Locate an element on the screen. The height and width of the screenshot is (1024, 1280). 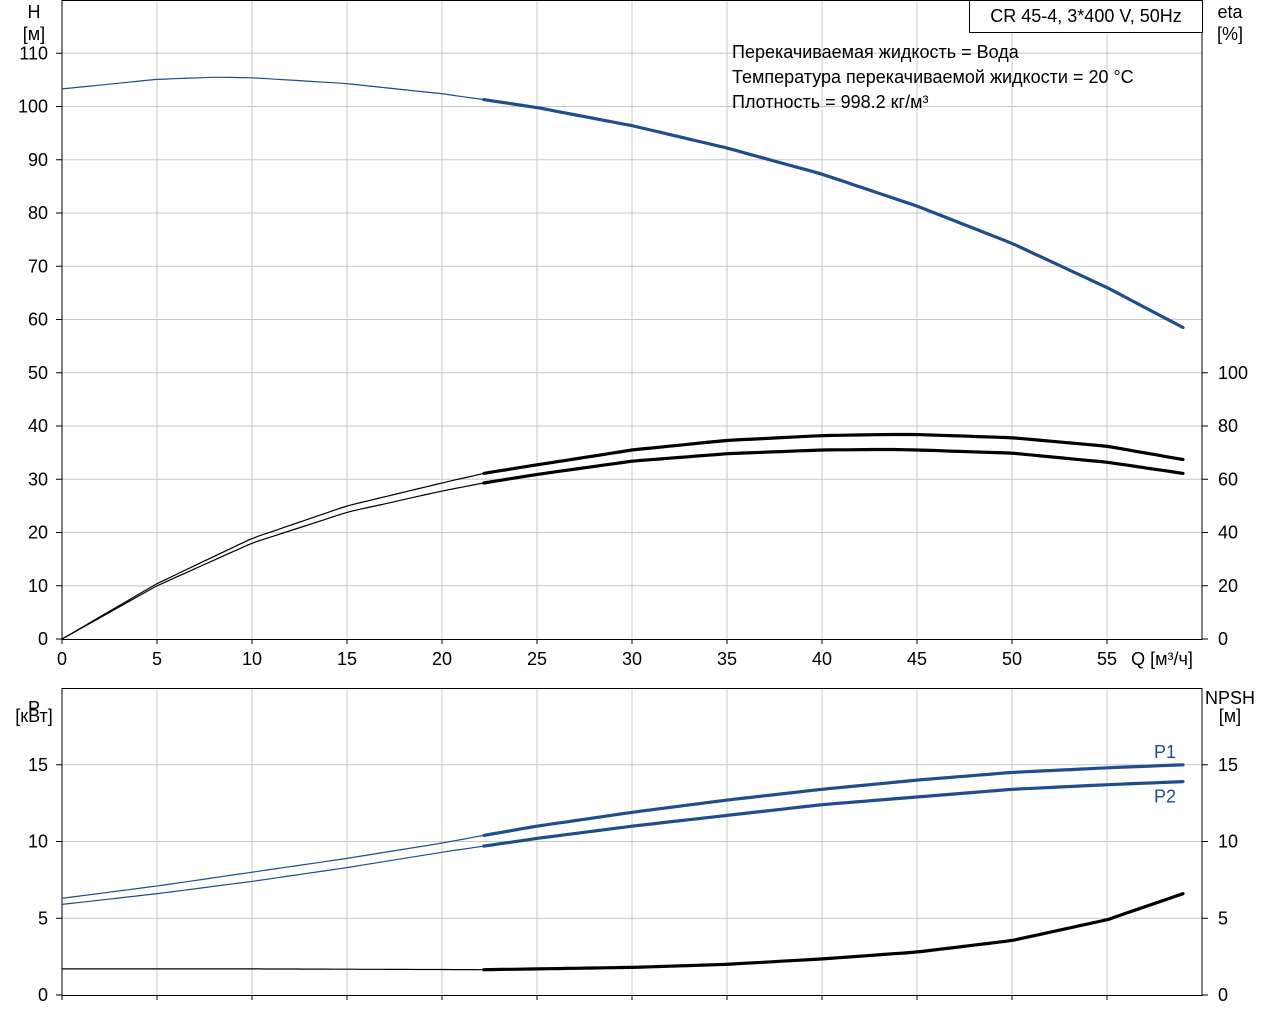
y-right-tick-label: 15 is located at coordinates (1228, 765).